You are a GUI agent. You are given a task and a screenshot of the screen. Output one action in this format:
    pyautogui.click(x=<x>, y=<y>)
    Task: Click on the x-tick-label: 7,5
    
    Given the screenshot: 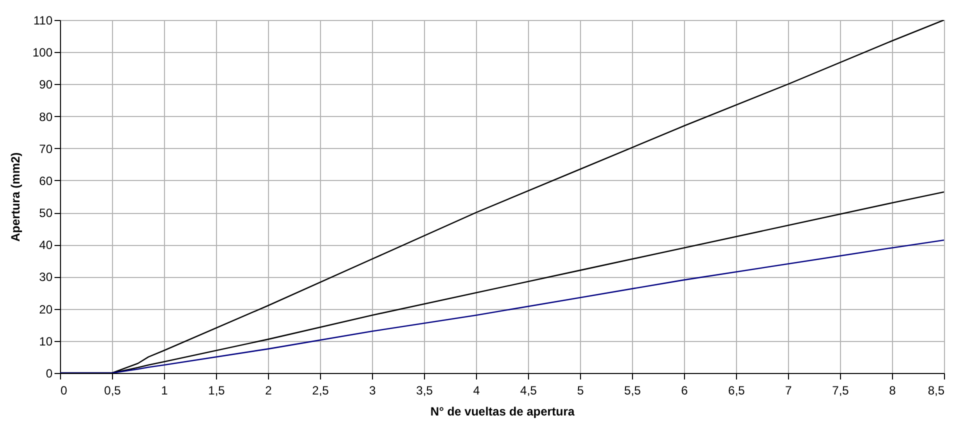 What is the action you would take?
    pyautogui.click(x=841, y=391)
    